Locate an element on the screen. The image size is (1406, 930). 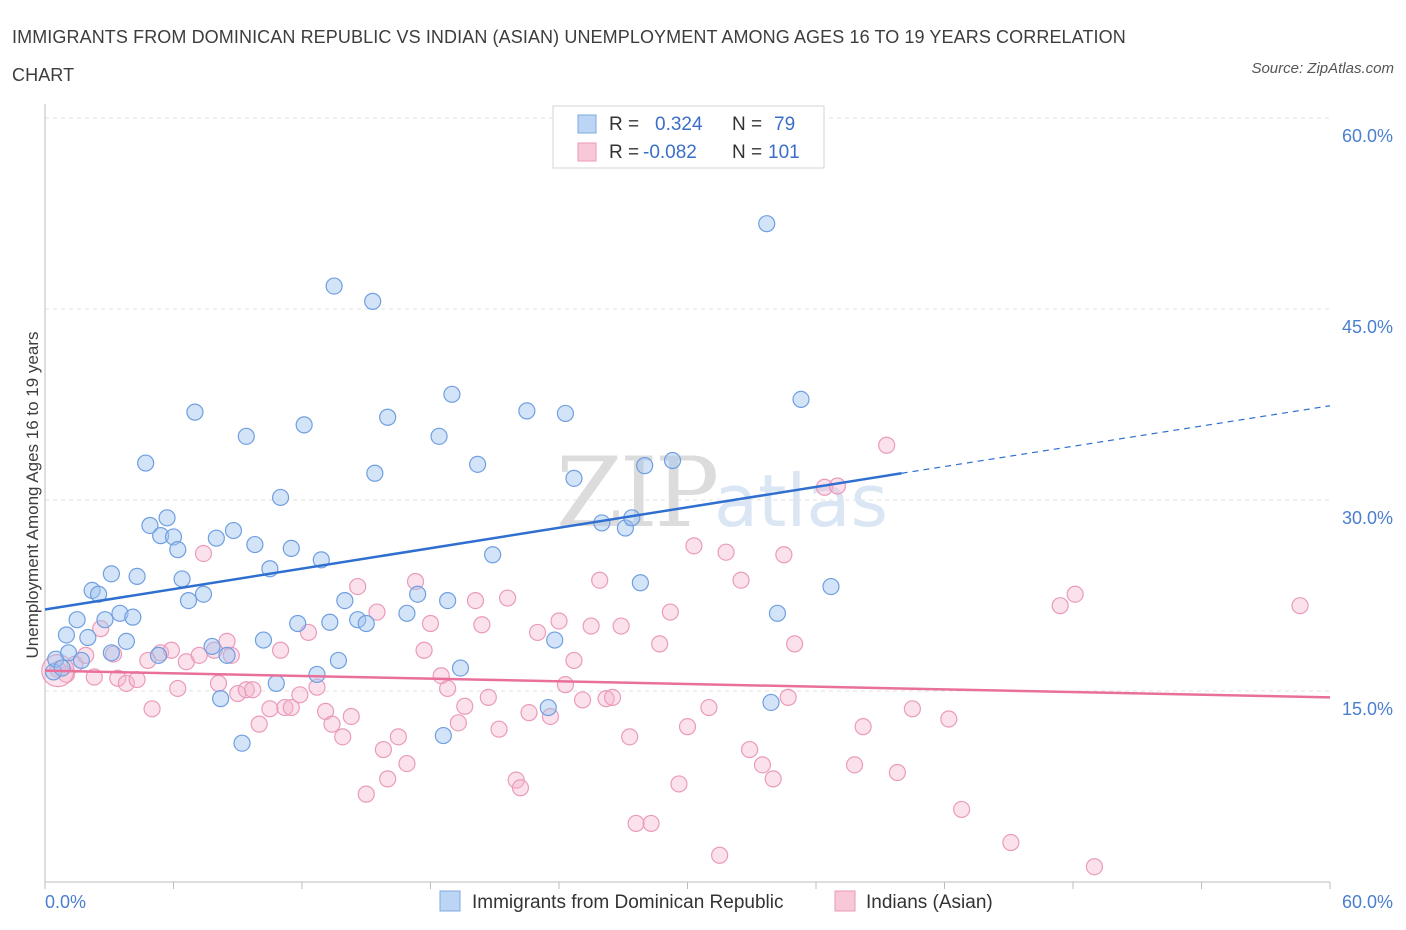
bottom-legend-label-pink: Indians (Asian) is located at coordinates (929, 902).